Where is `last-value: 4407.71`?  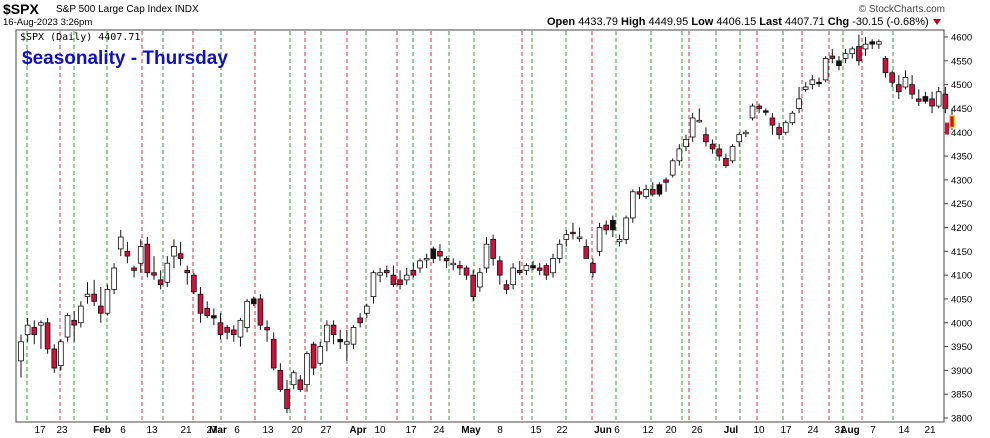
last-value: 4407.71 is located at coordinates (804, 22).